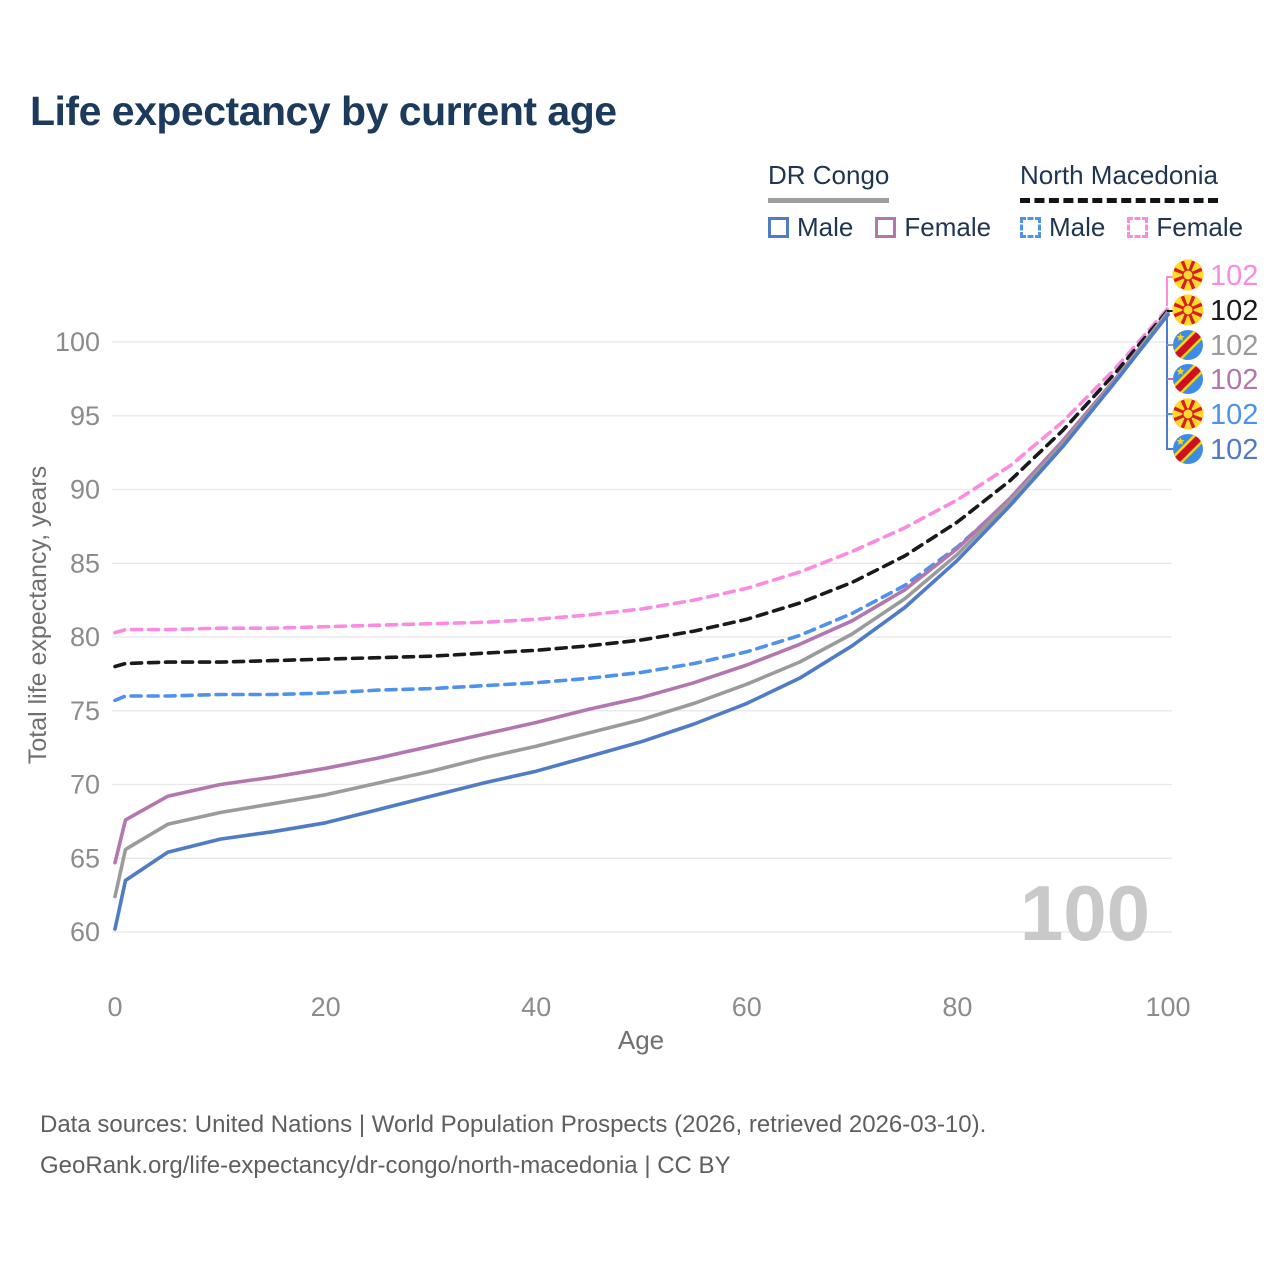 This screenshot has height=1280, width=1280. What do you see at coordinates (825, 227) in the screenshot?
I see `legend-label-drc-male: Male` at bounding box center [825, 227].